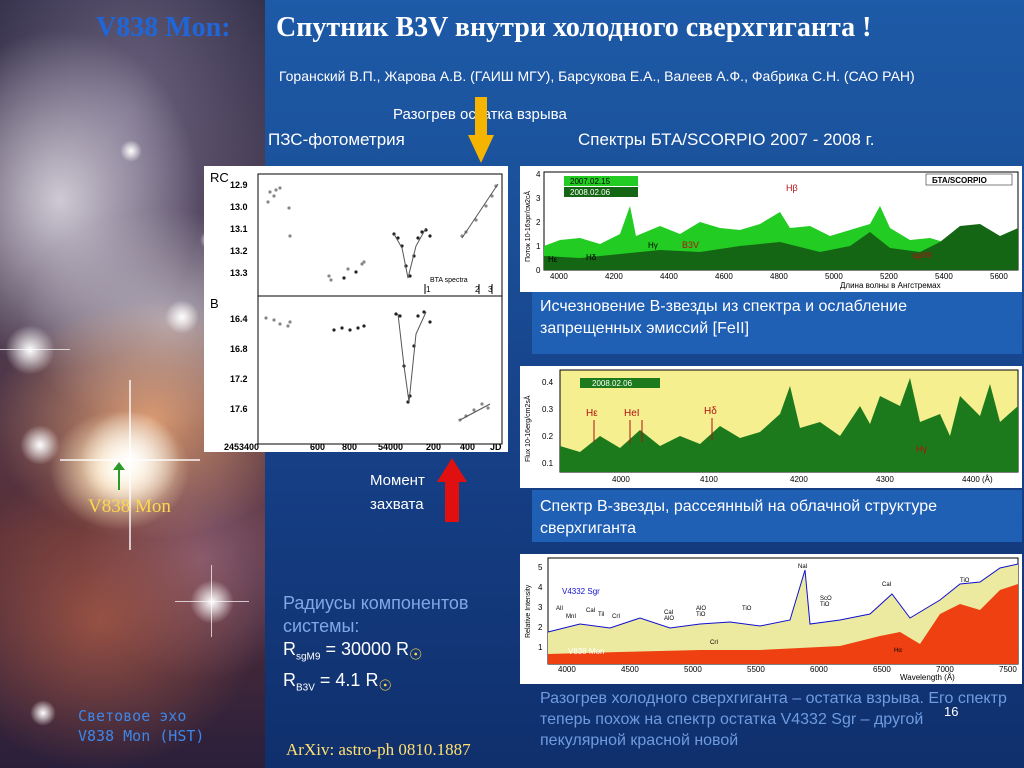 This screenshot has height=768, width=1024. Describe the element at coordinates (239, 409) in the screenshot. I see `b-tick-label: 17.6` at that location.